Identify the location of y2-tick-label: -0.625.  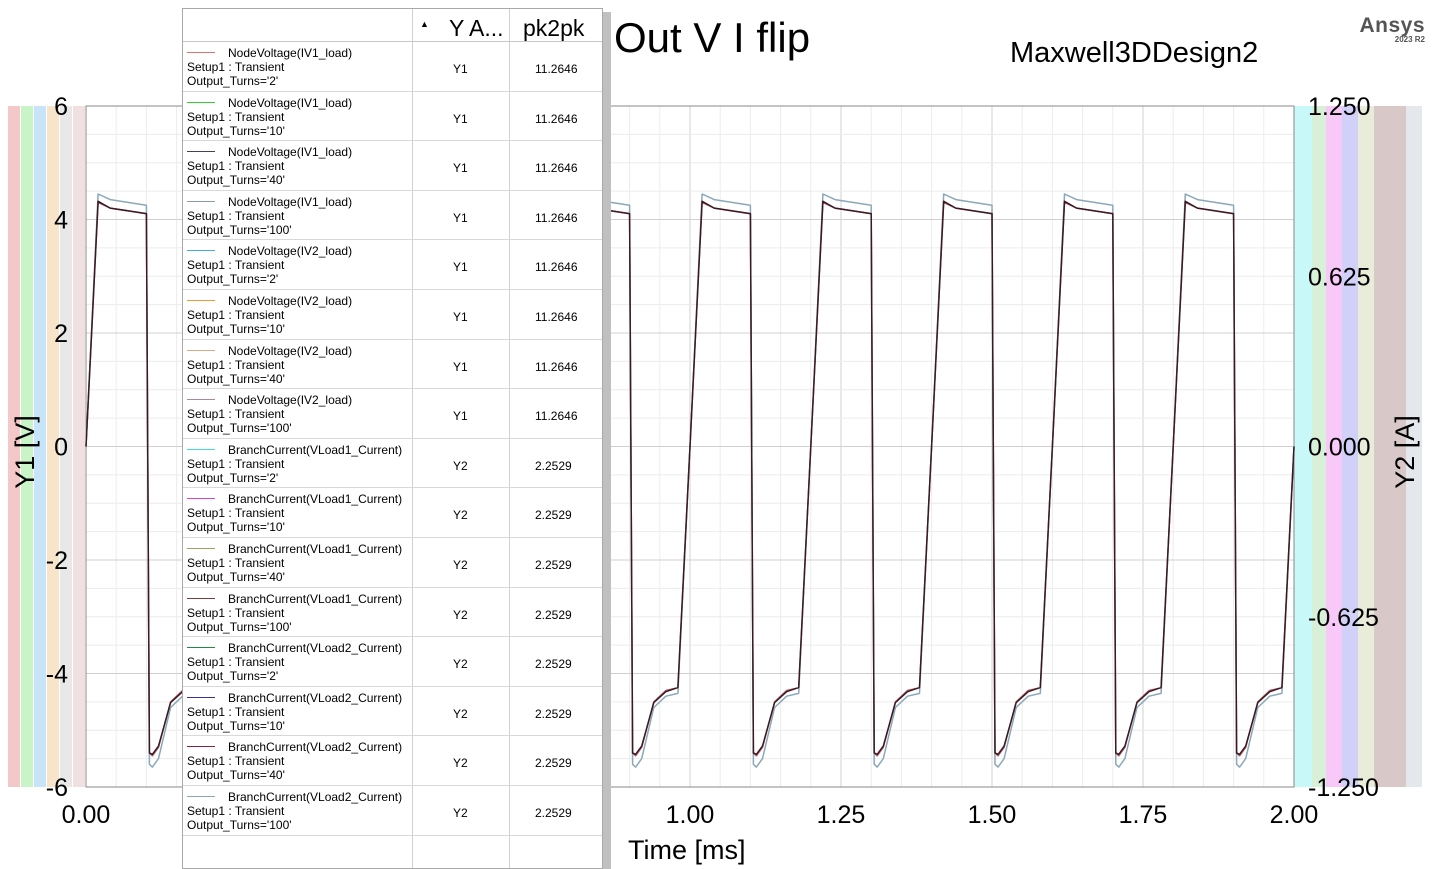
(1343, 618).